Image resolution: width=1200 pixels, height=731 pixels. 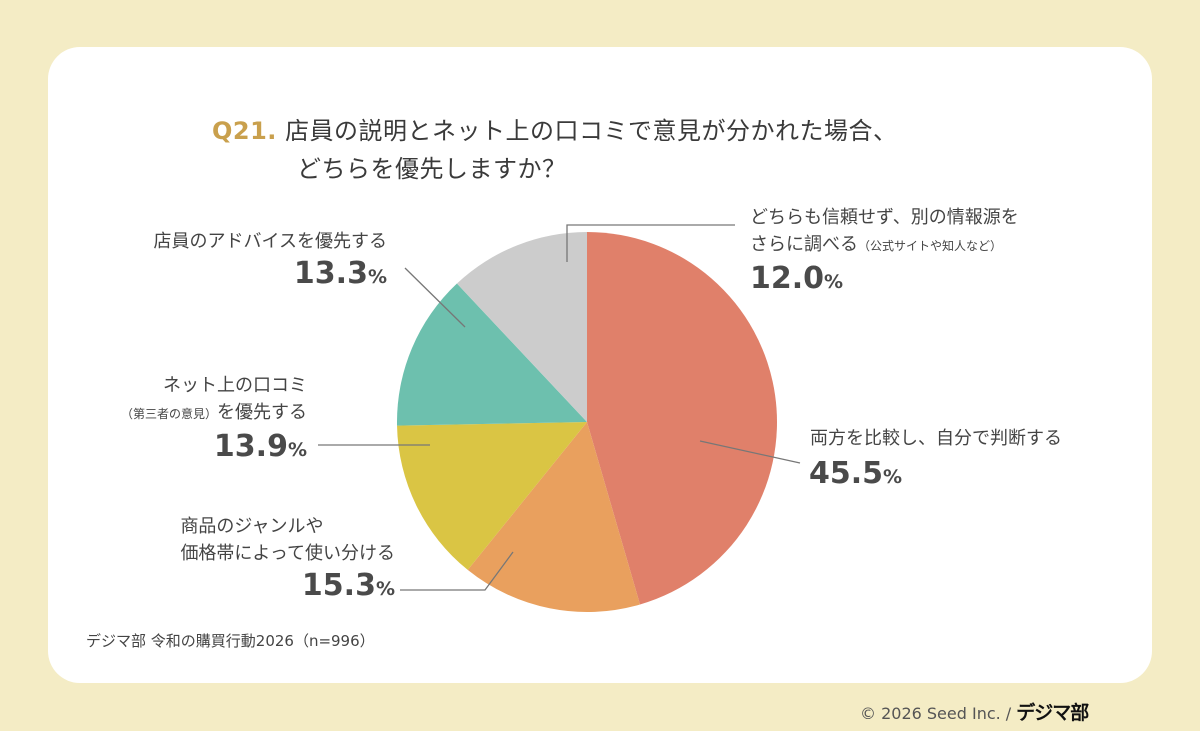 I want to click on label-staff: 店員のアドバイスを優先する 13.3%, so click(x=270, y=262).